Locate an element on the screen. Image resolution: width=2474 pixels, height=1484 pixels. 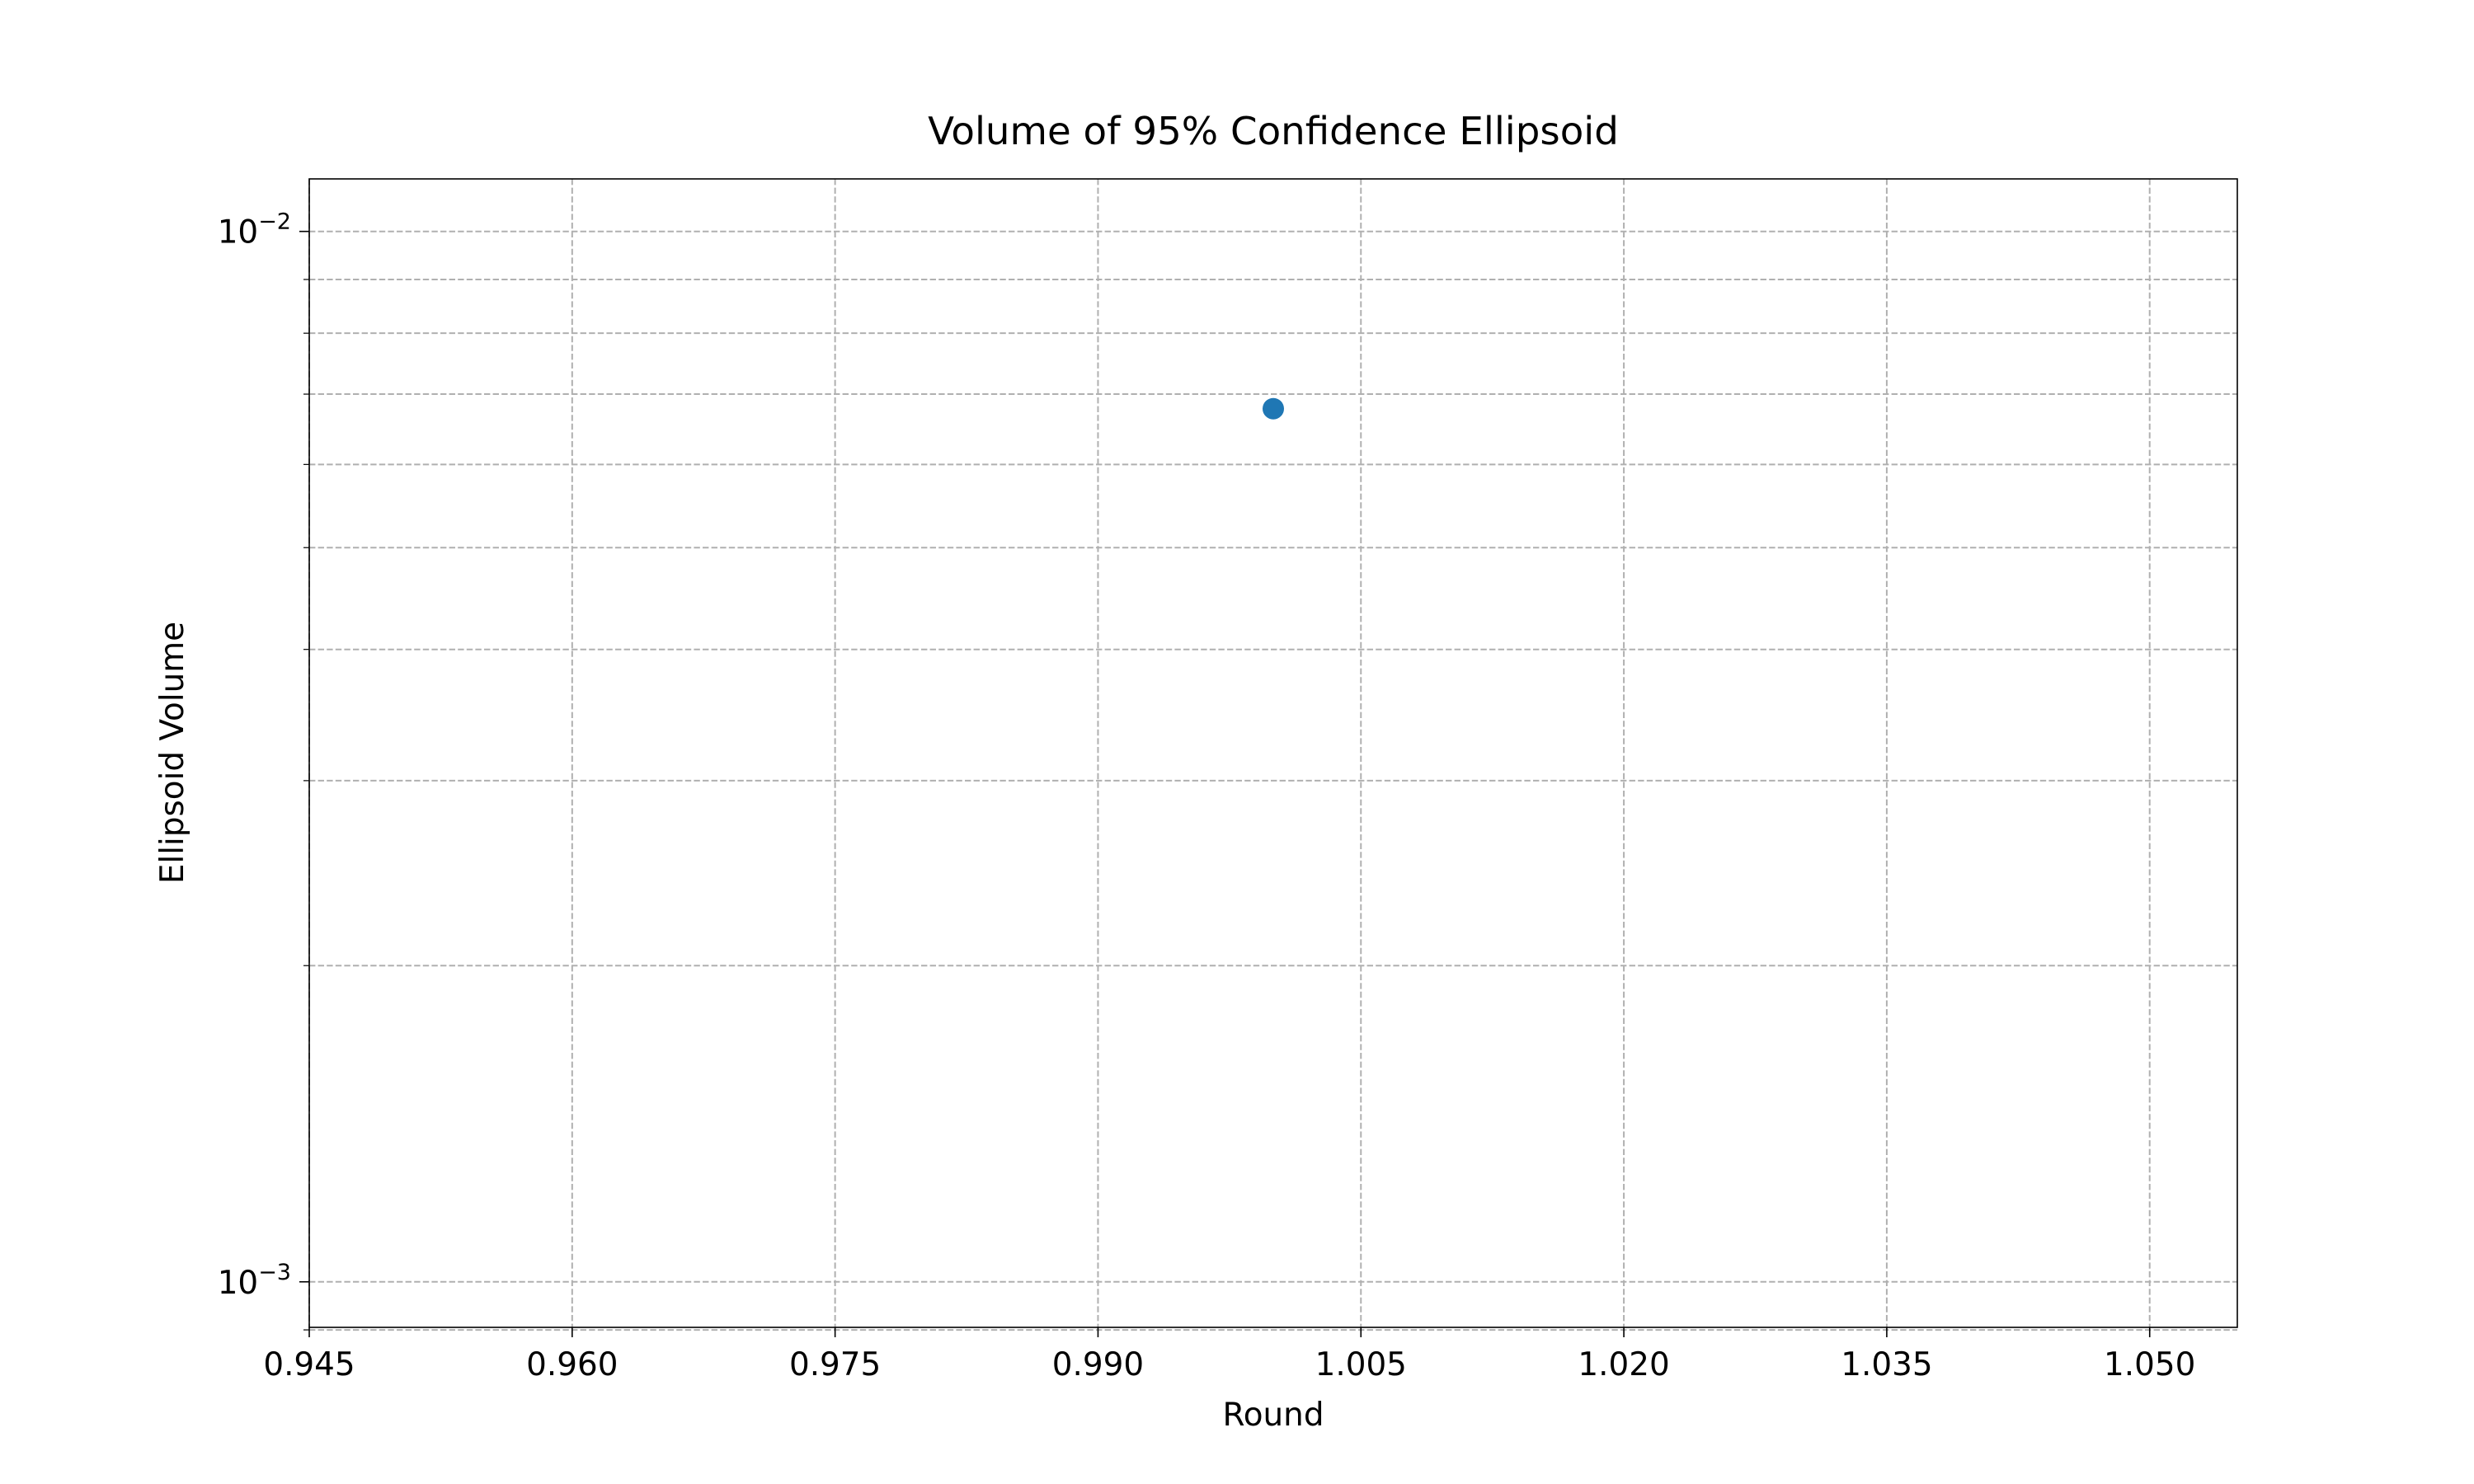
x-axis-label: Round is located at coordinates (1273, 1415).